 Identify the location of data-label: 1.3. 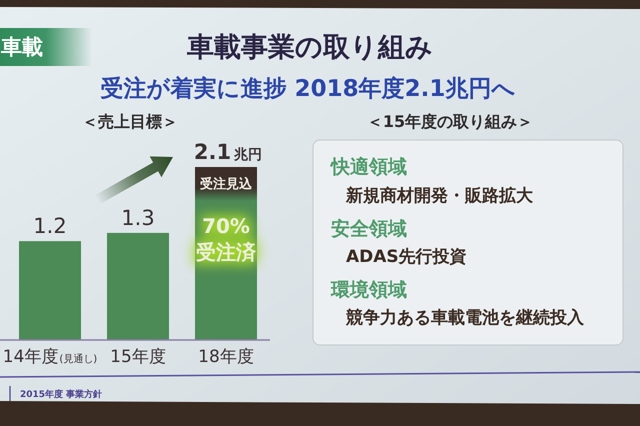
(138, 218).